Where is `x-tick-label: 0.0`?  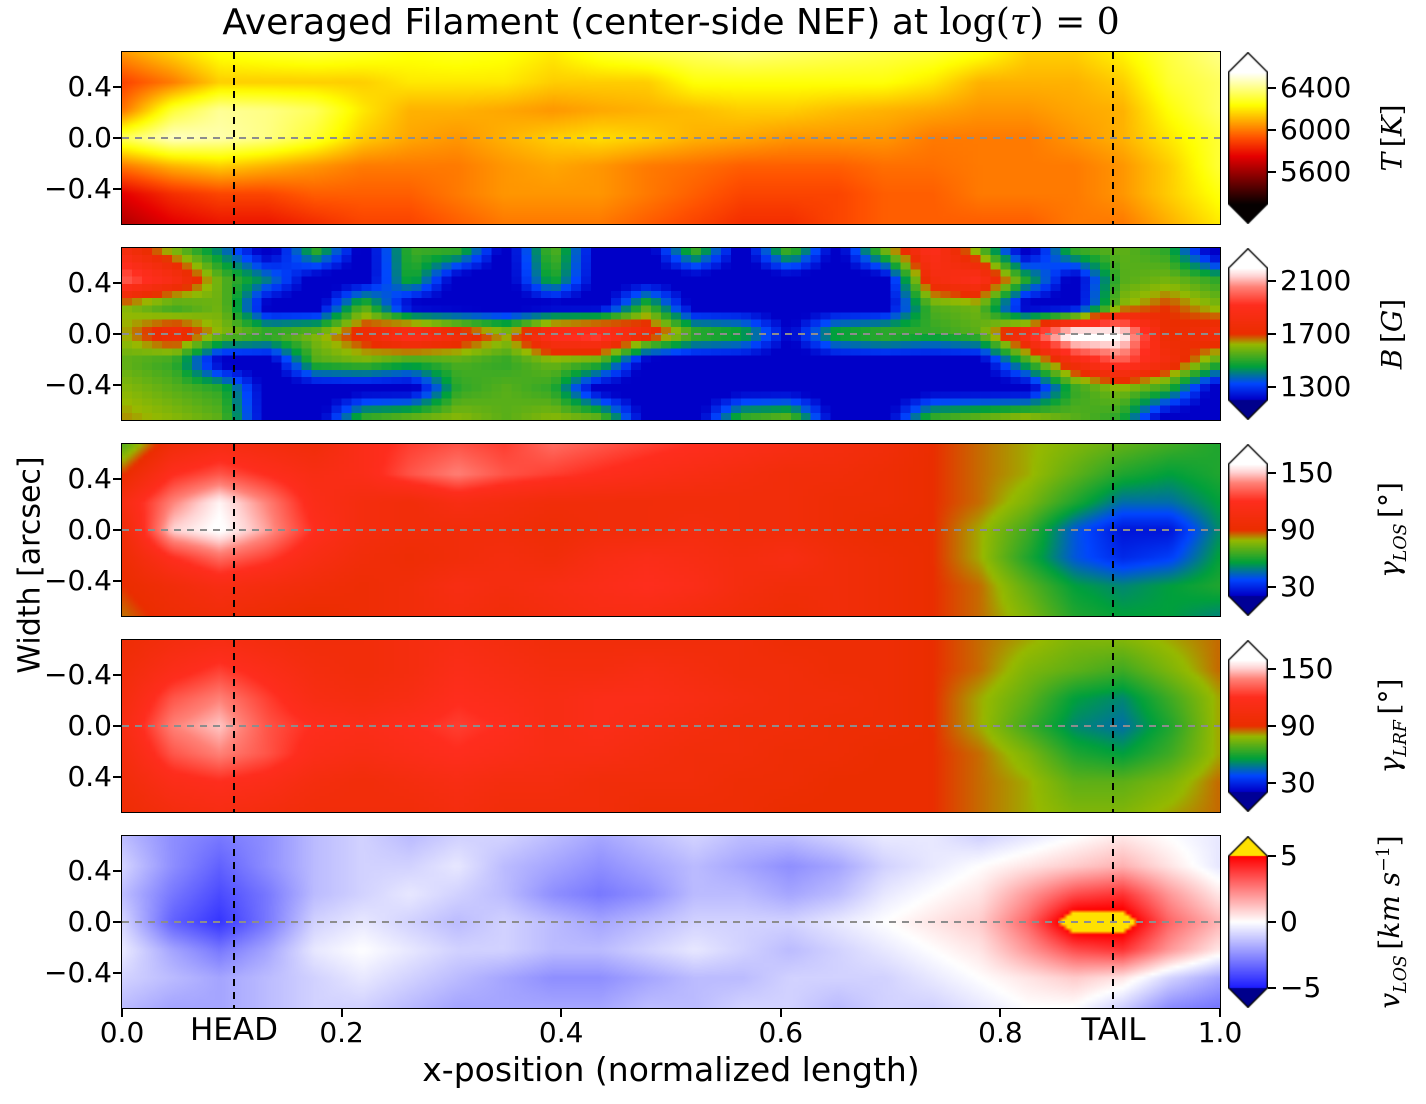
x-tick-label: 0.0 is located at coordinates (122, 1032).